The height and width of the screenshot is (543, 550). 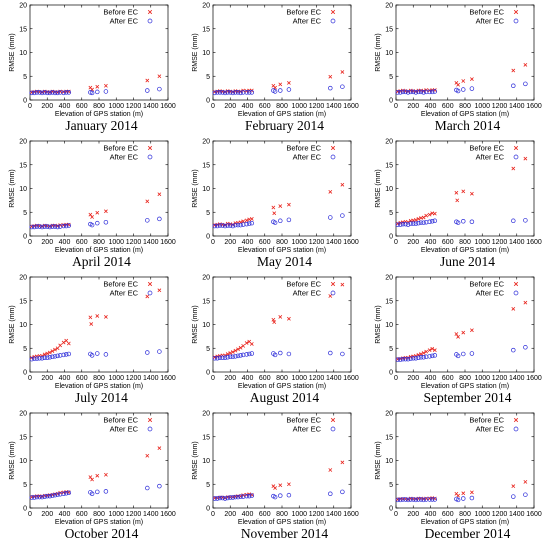 I want to click on x-tick-label: 400, so click(x=65, y=378).